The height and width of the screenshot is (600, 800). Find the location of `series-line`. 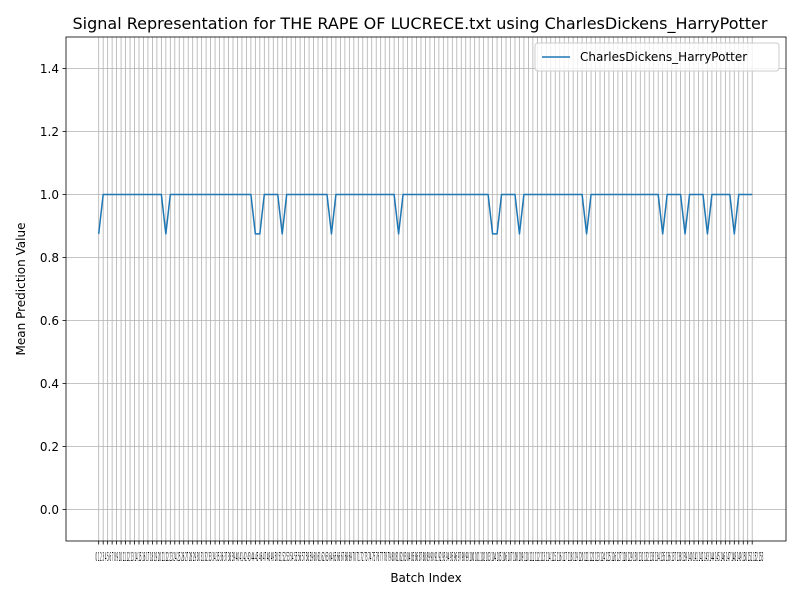

series-line is located at coordinates (425, 214).